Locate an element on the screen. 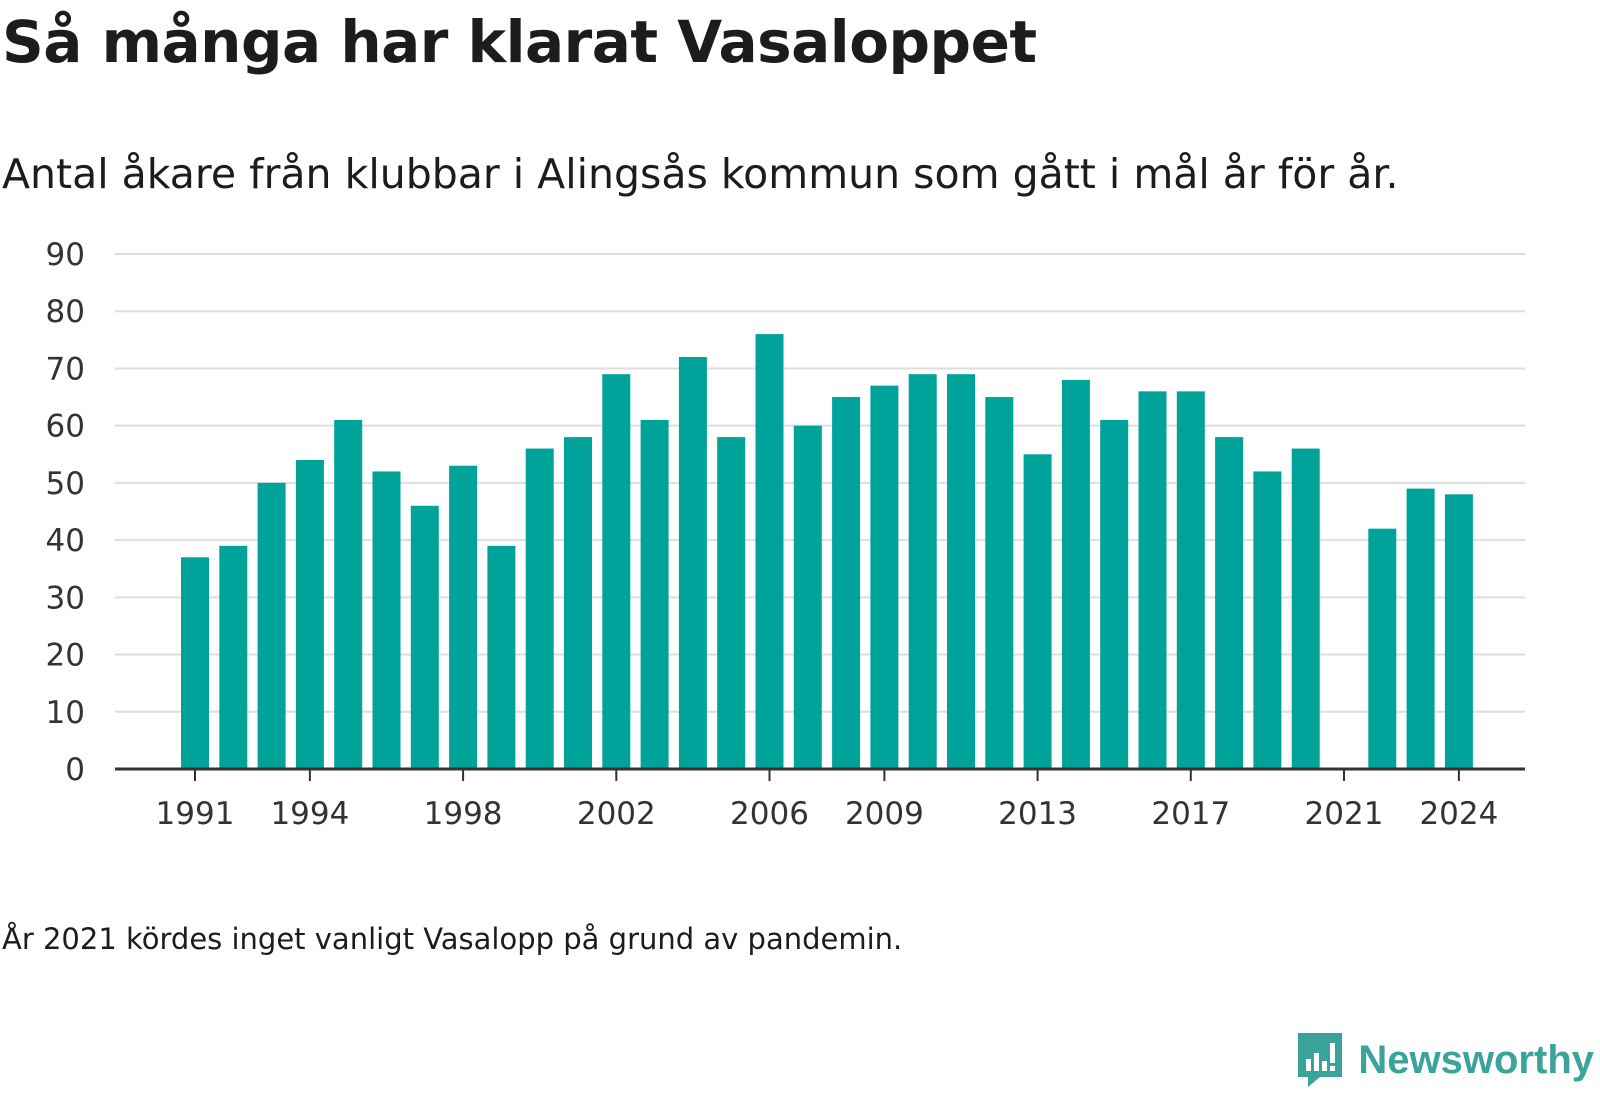 Image resolution: width=1600 pixels, height=1100 pixels. bar-2019 is located at coordinates (1267, 620).